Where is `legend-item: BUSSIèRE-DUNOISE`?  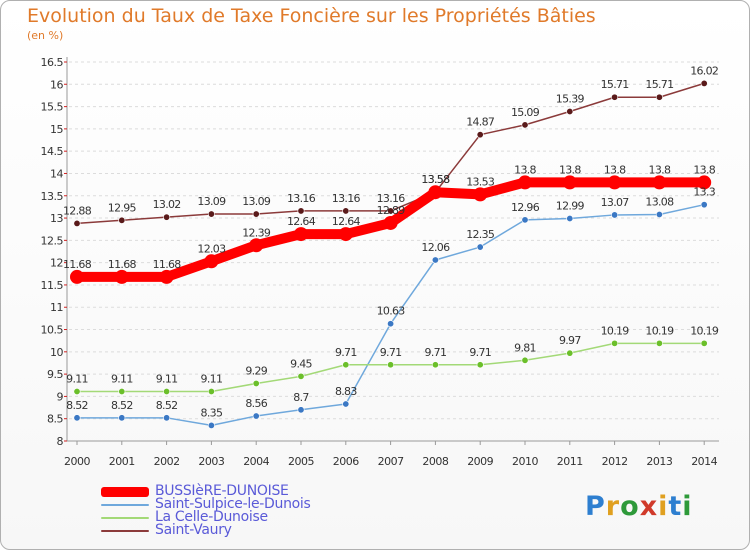 legend-item: BUSSIèRE-DUNOISE is located at coordinates (206, 491).